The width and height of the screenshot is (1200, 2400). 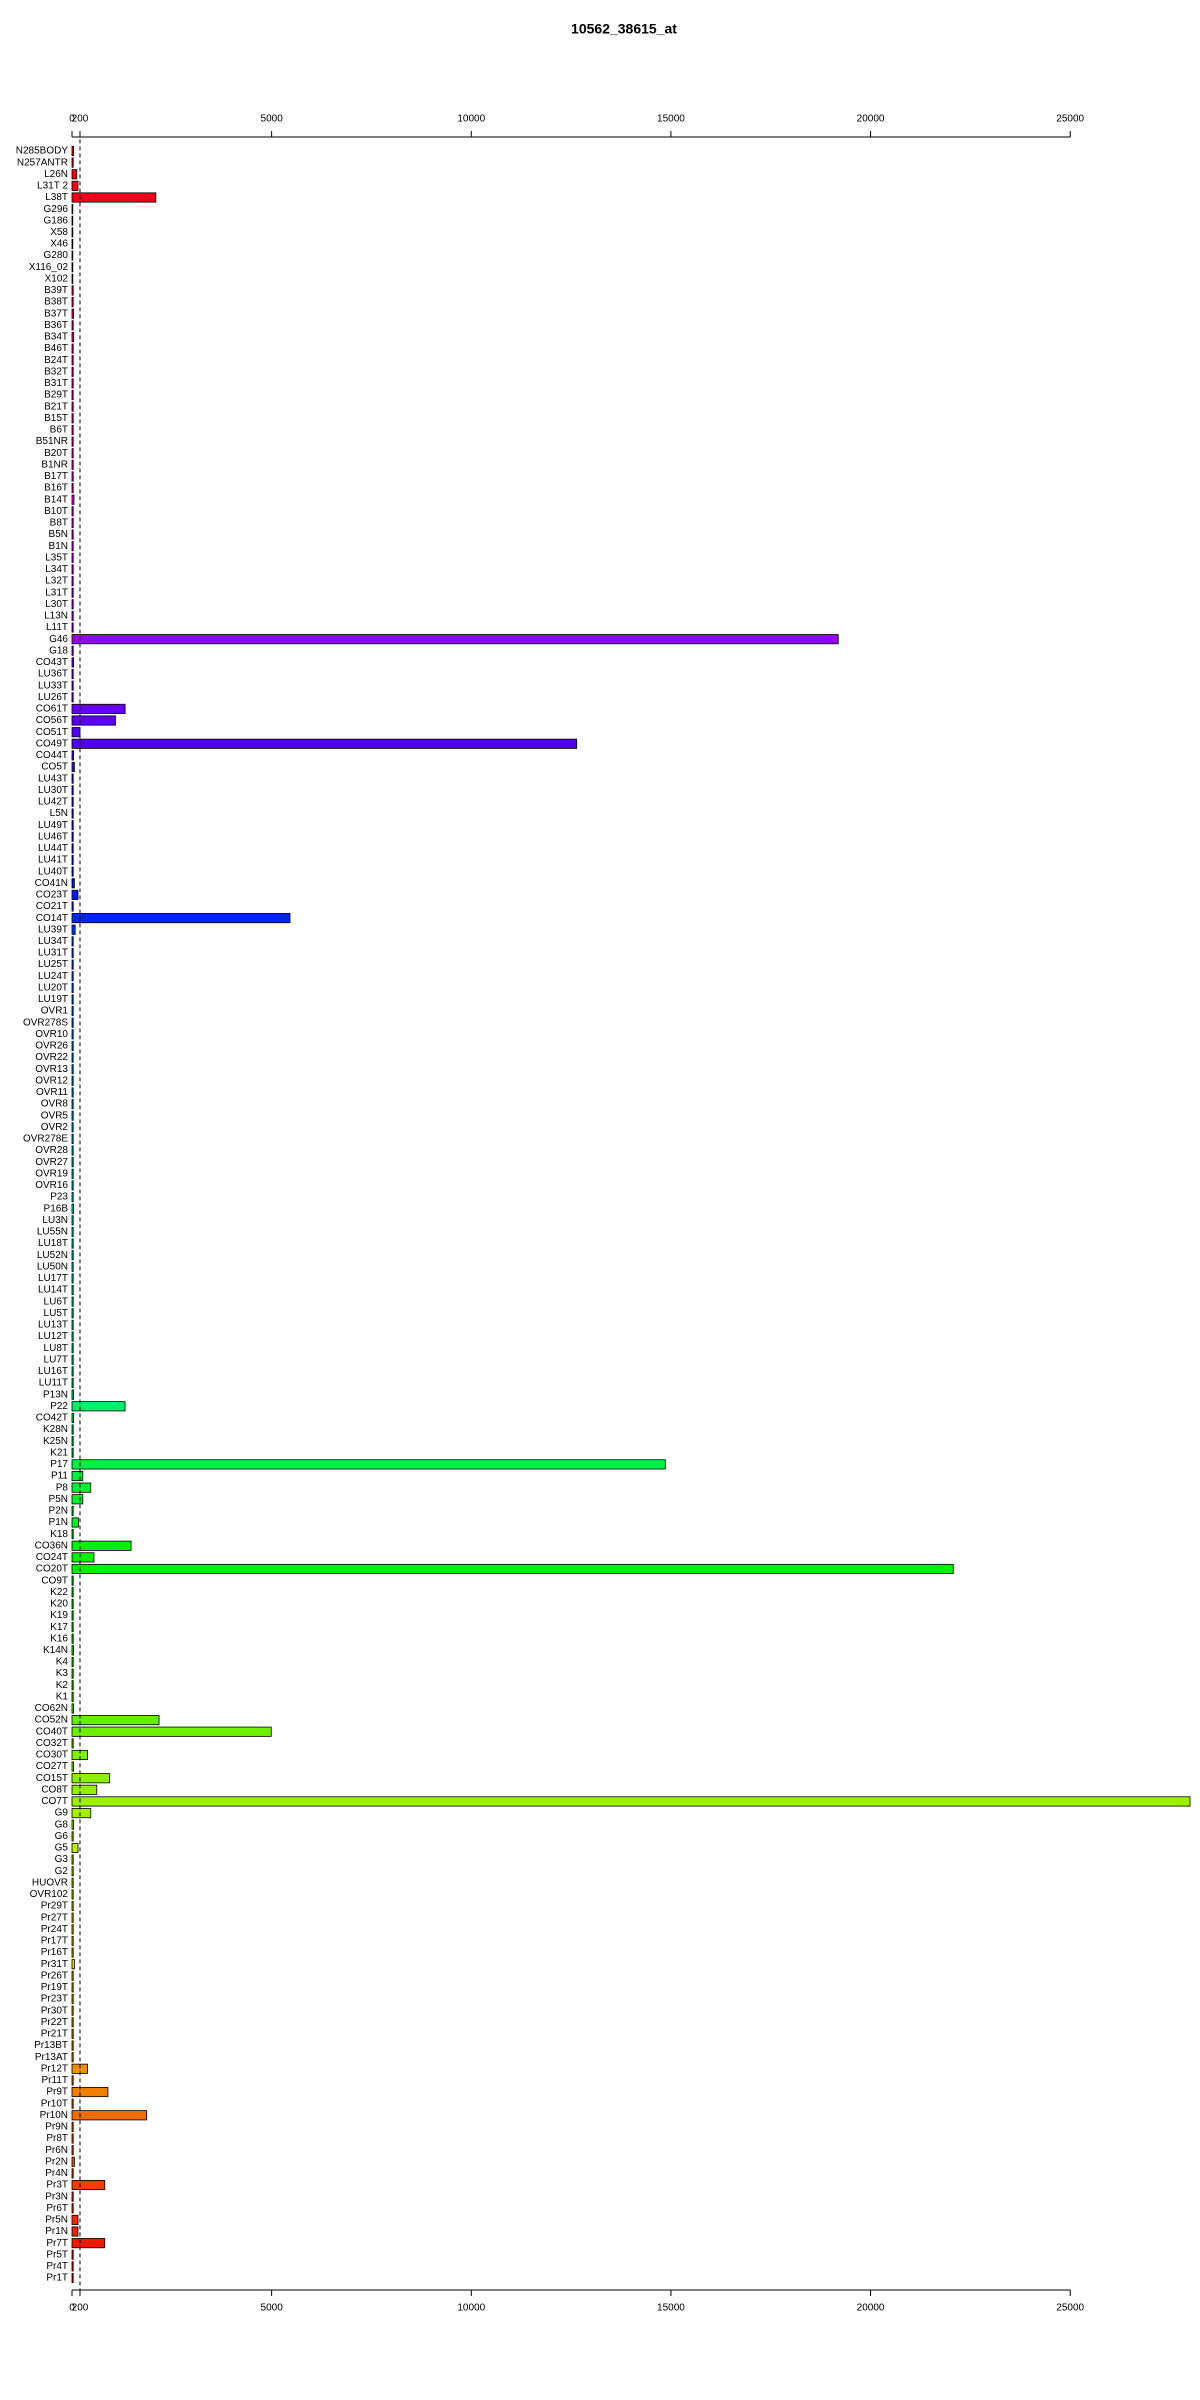 What do you see at coordinates (57, 2092) in the screenshot?
I see `y-tick-label: Pr9T` at bounding box center [57, 2092].